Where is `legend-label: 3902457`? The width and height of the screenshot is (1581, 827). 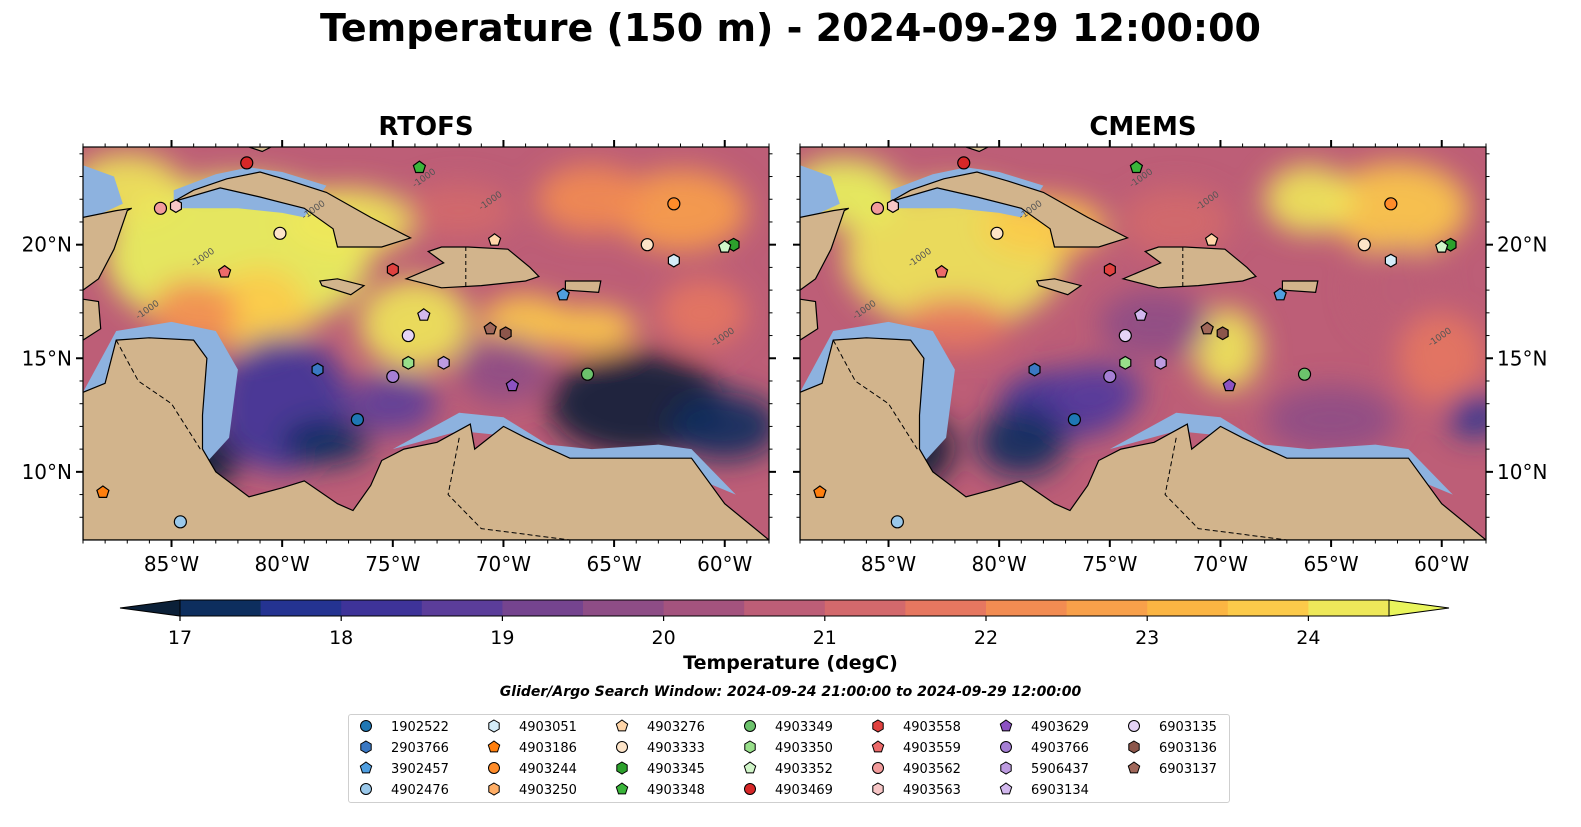 legend-label: 3902457 is located at coordinates (420, 769).